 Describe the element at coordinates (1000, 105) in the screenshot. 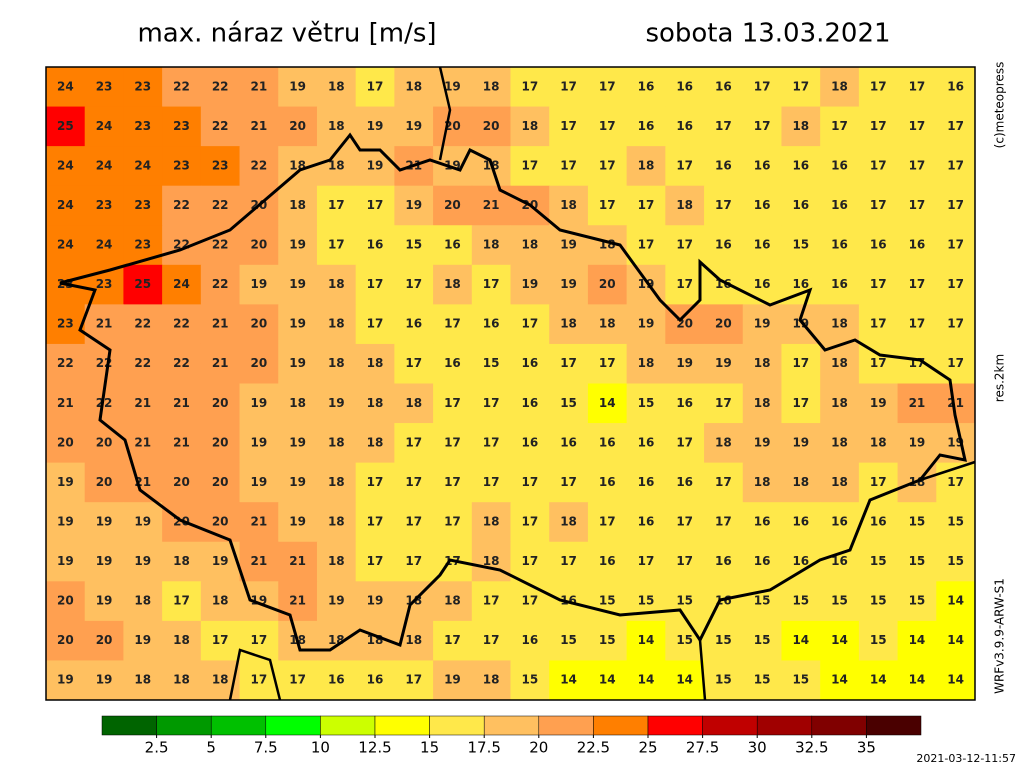

I see `credit: (c)meteopress` at that location.